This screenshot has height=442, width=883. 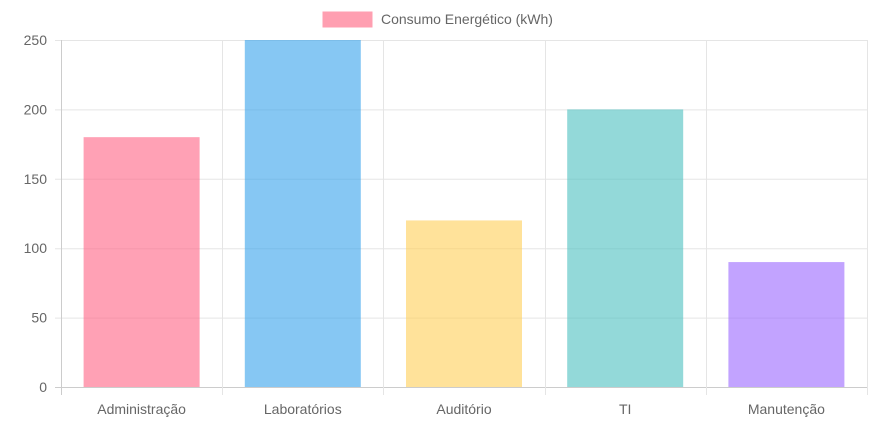 What do you see at coordinates (36, 248) in the screenshot?
I see `y-tick-label: 100` at bounding box center [36, 248].